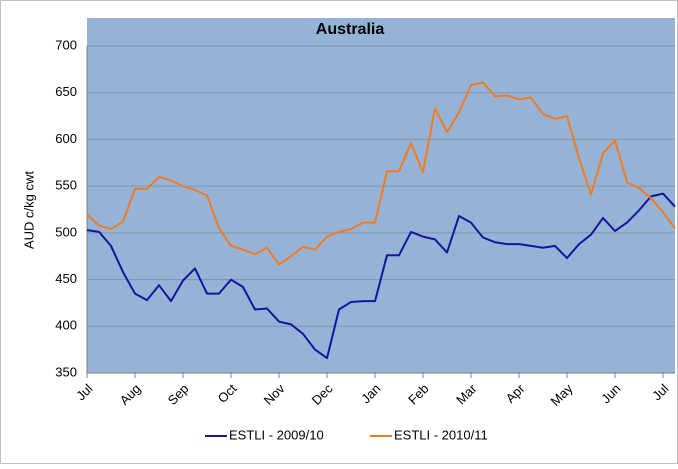 The image size is (678, 469). I want to click on y-tick-label: 400, so click(66, 325).